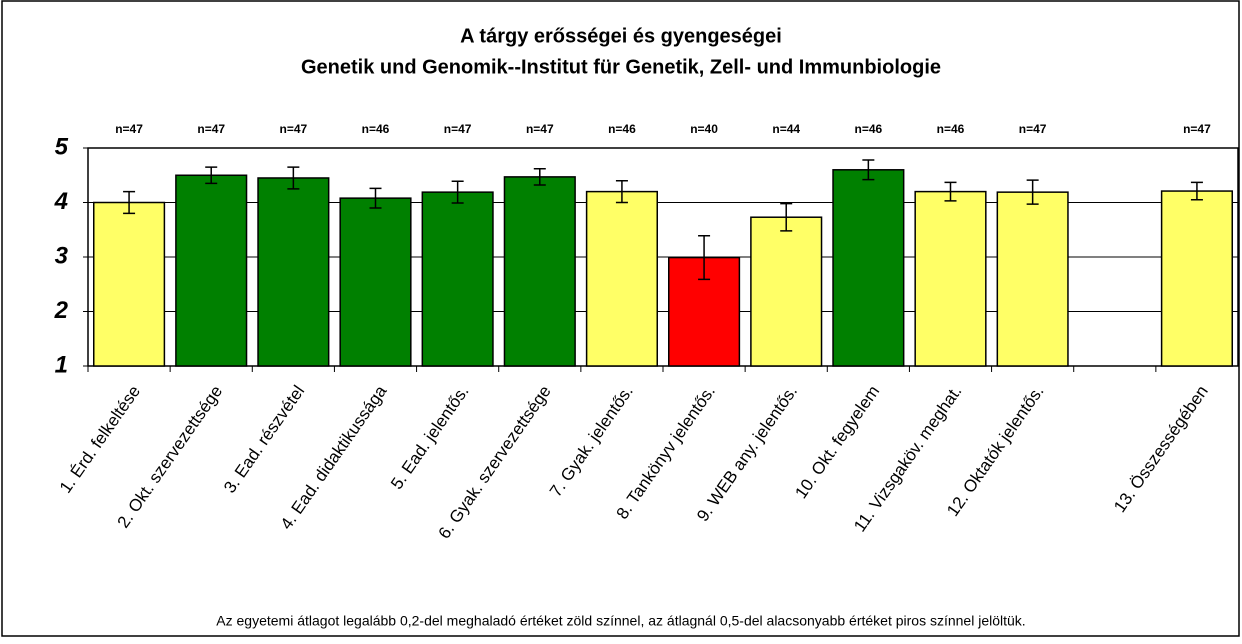 This screenshot has width=1242, height=644. I want to click on y-tick-label: 1, so click(61, 364).